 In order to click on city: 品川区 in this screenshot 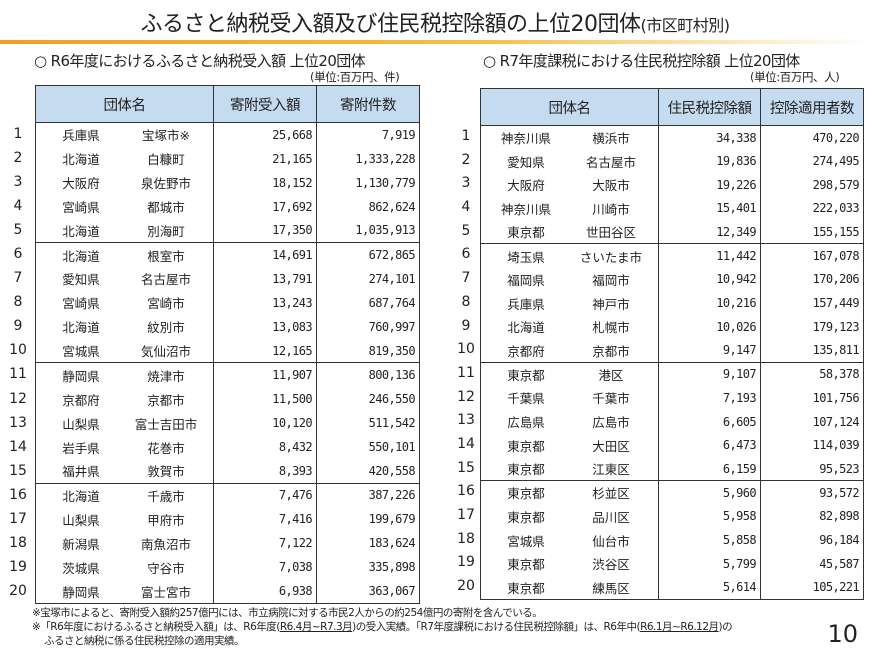, I will do `click(611, 517)`.